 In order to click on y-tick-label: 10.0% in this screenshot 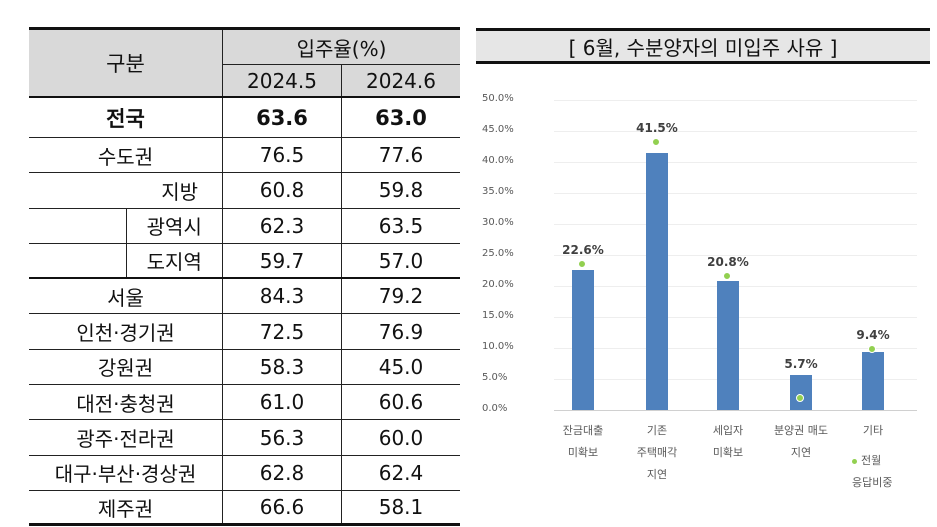, I will do `click(498, 346)`.